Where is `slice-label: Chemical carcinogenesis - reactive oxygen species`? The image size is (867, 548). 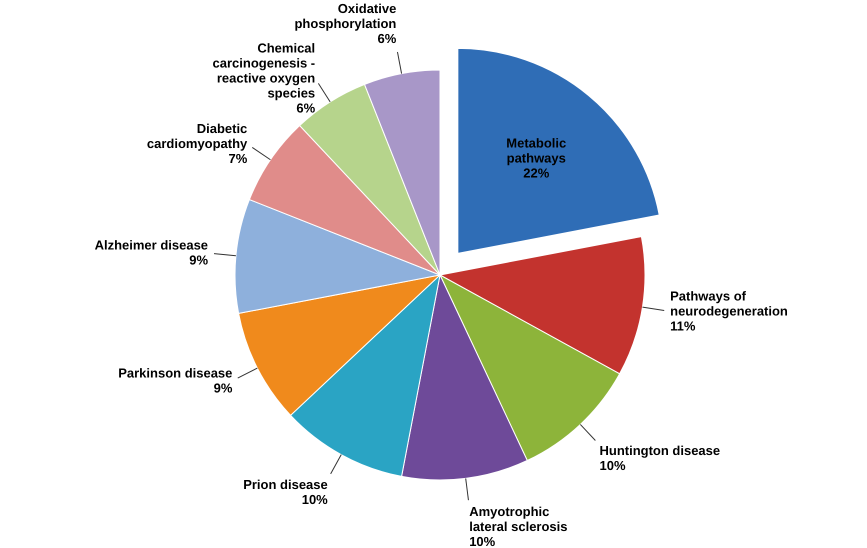
slice-label: Chemical carcinogenesis - reactive oxygen species is located at coordinates (264, 70).